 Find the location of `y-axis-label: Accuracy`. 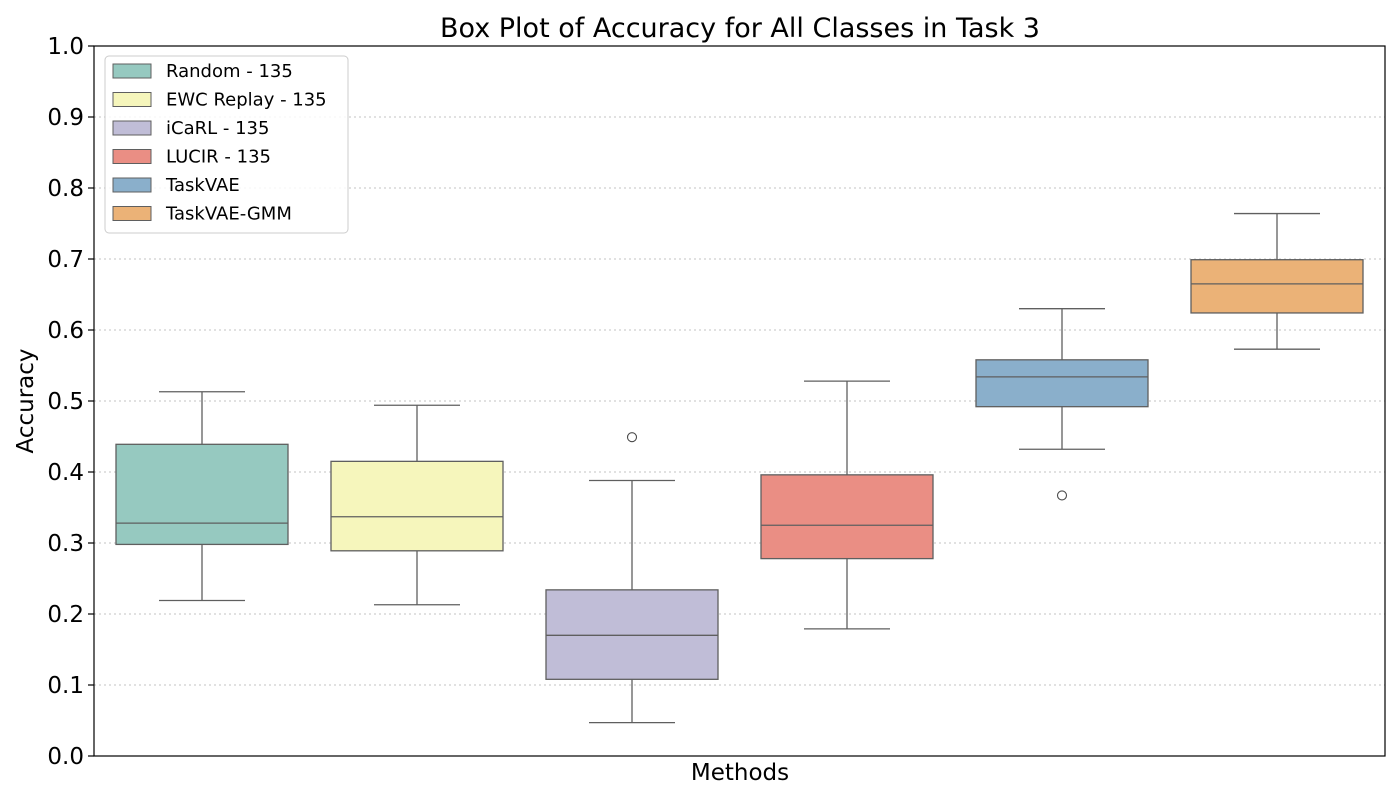

y-axis-label: Accuracy is located at coordinates (26, 400).